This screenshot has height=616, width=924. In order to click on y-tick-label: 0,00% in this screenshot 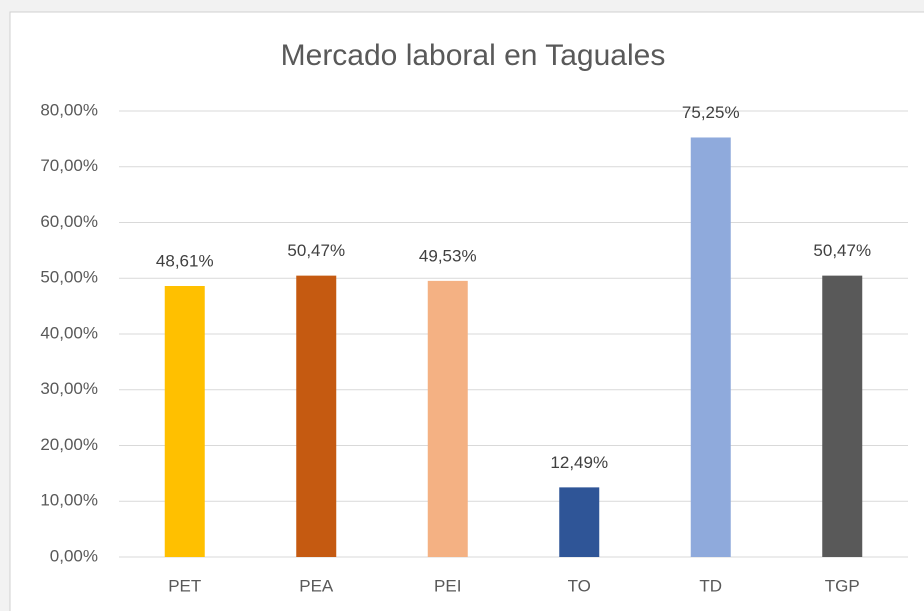, I will do `click(74, 555)`.